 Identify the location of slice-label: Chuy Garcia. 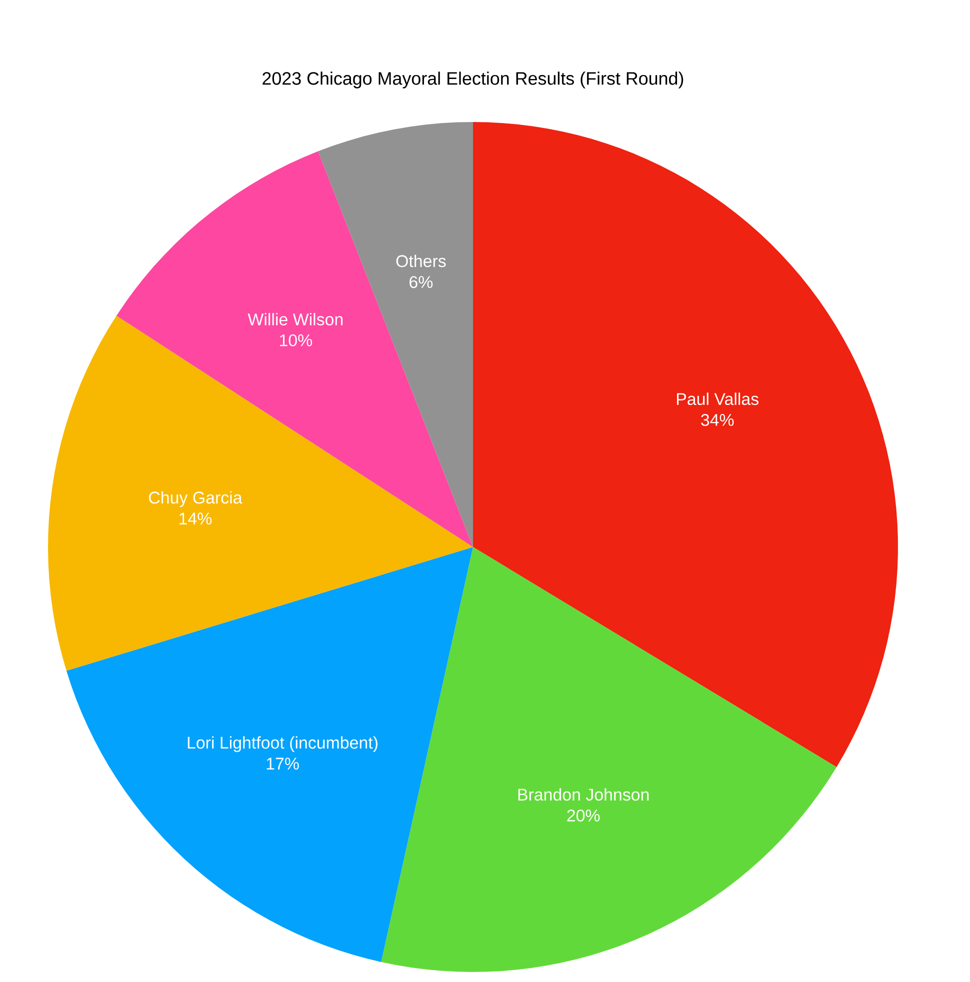
(195, 499).